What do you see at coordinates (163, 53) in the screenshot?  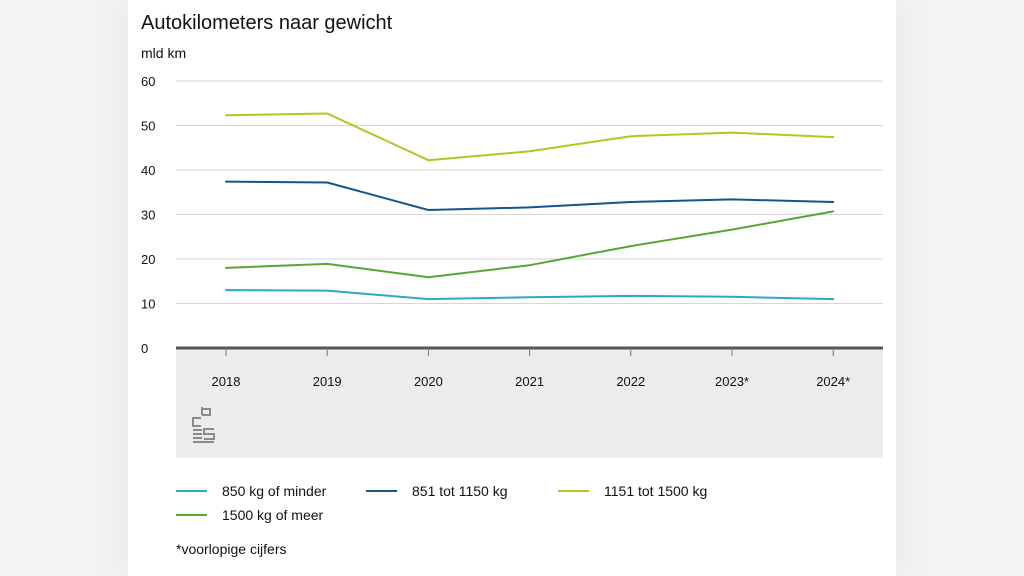 I see `y-axis-unit-label: mld km` at bounding box center [163, 53].